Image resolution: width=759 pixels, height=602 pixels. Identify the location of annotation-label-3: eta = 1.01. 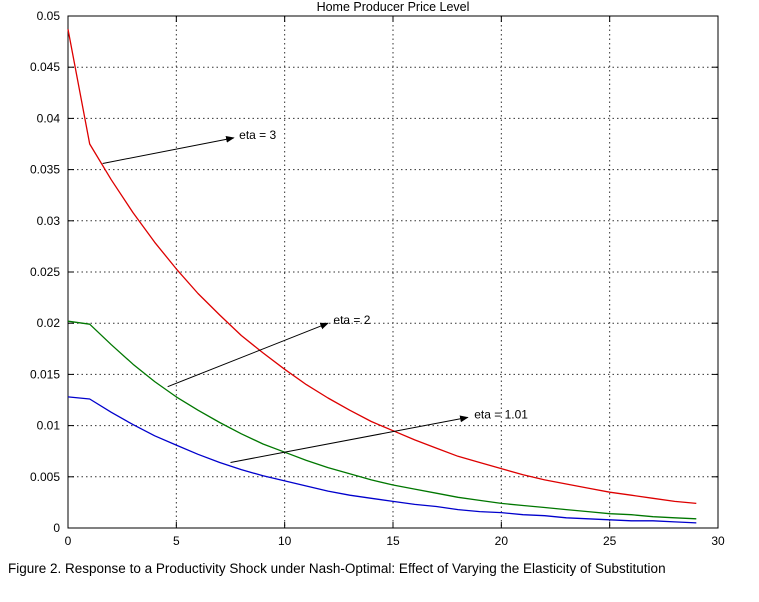
(501, 414).